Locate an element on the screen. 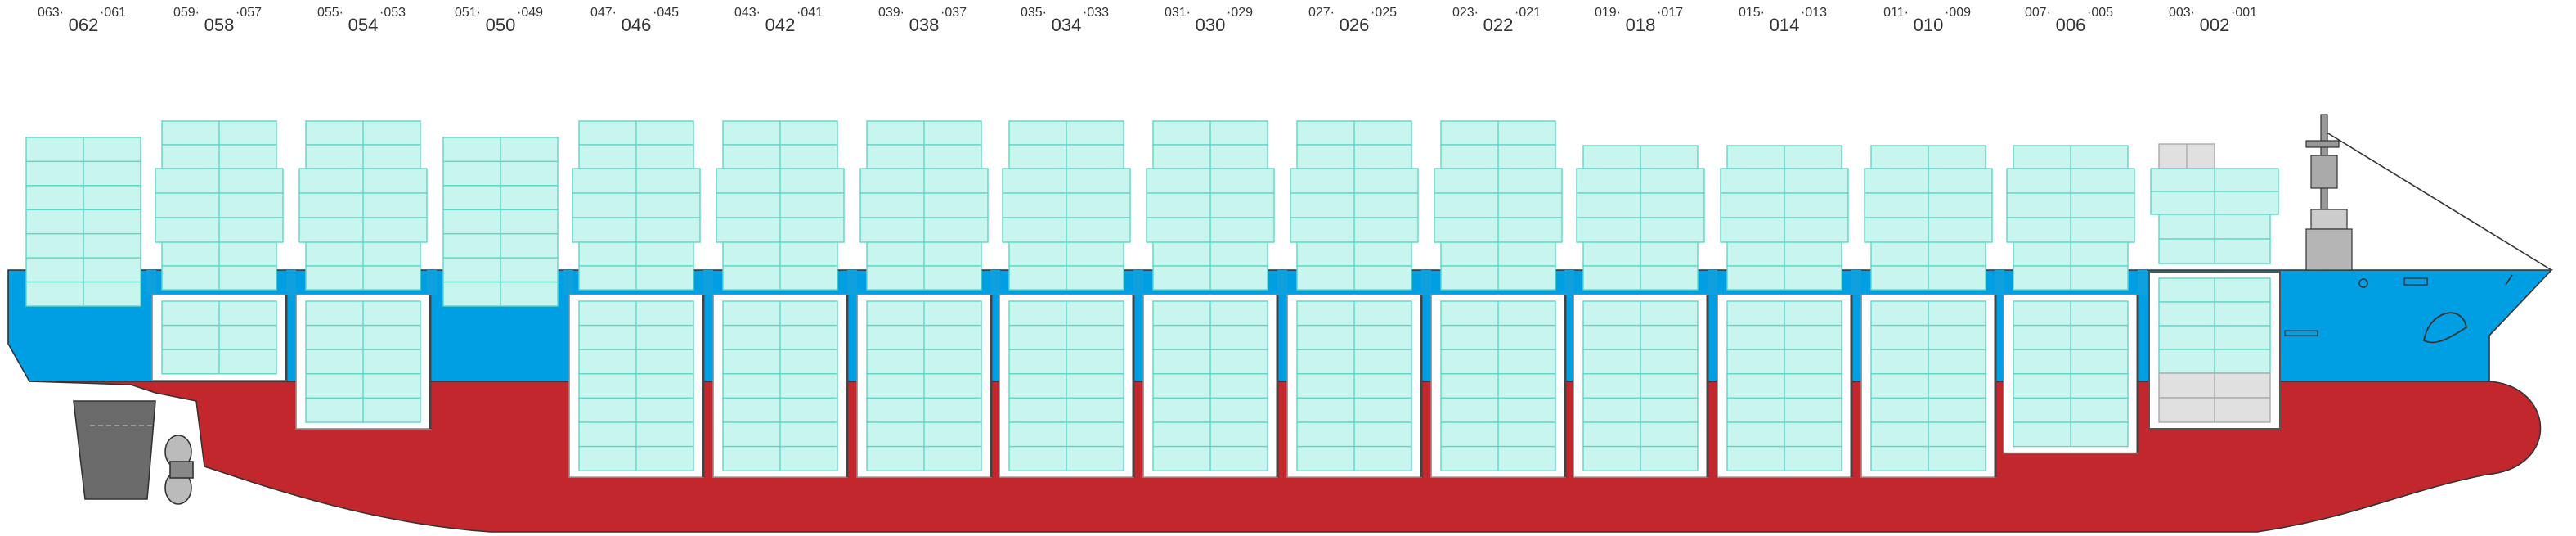  propeller-hub is located at coordinates (181, 470).